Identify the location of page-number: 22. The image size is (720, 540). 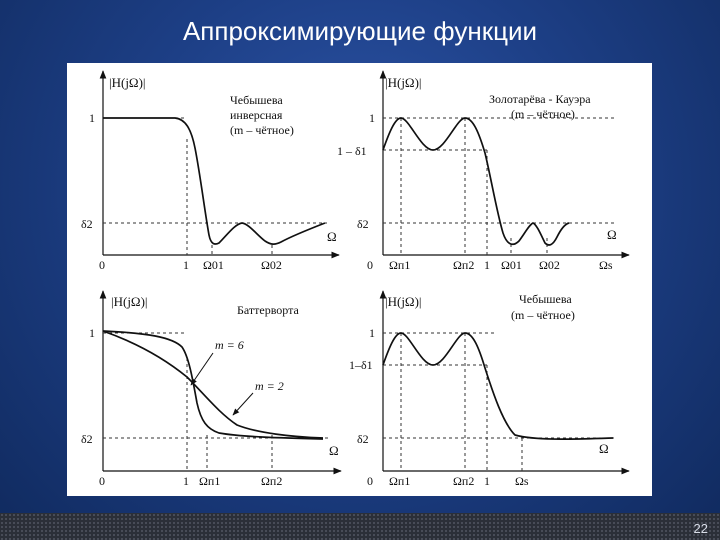
(700, 528).